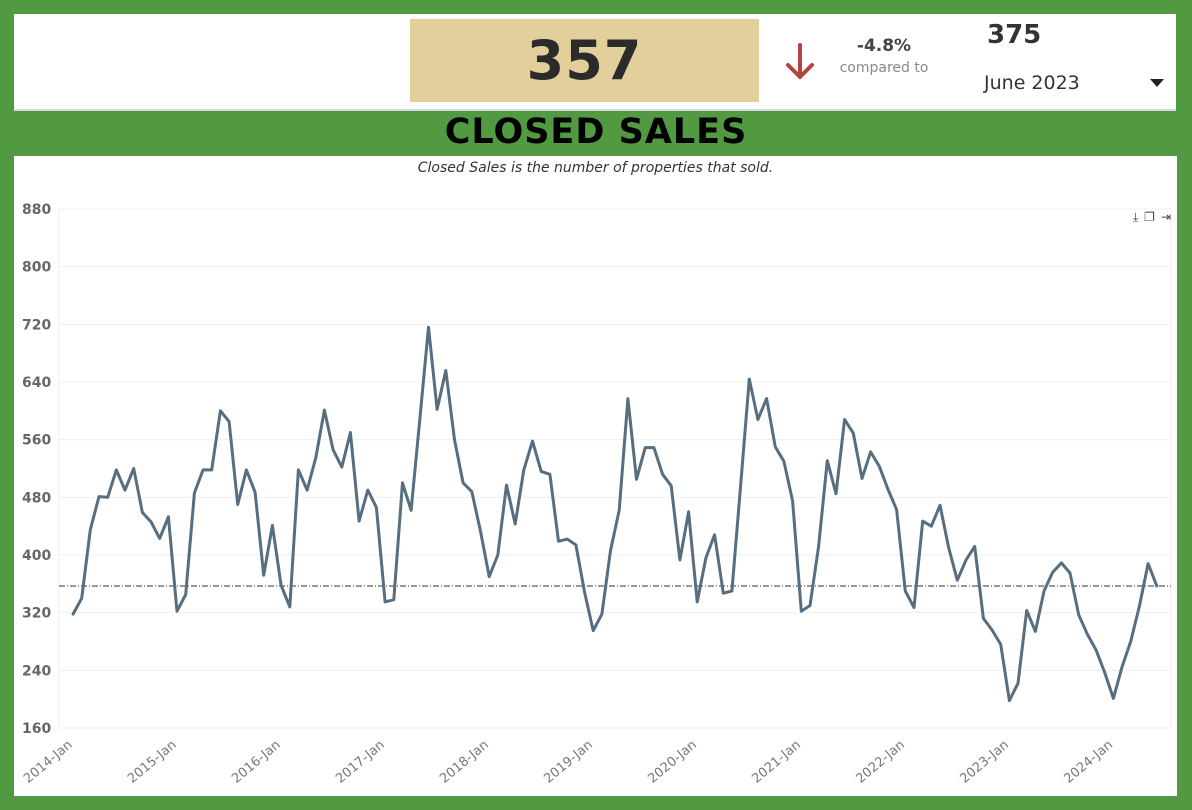 This screenshot has width=1192, height=810. I want to click on current-value: 357, so click(584, 60).